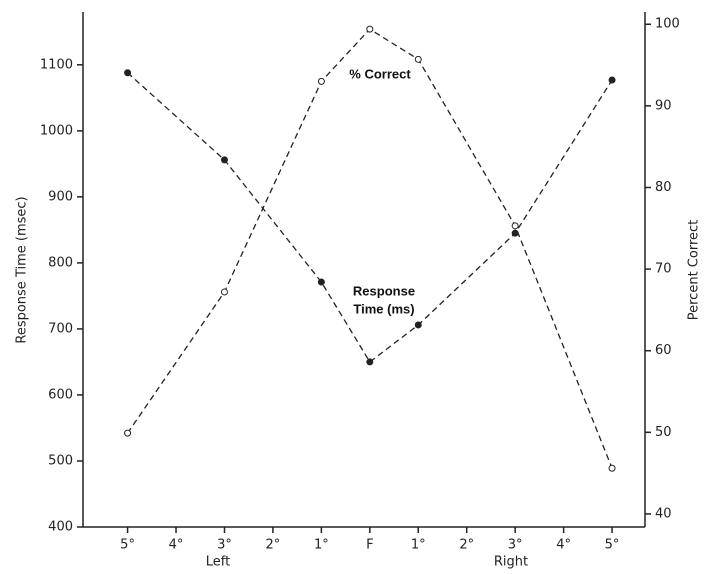 This screenshot has width=705, height=574. What do you see at coordinates (663, 105) in the screenshot?
I see `y2-tick-label: 90` at bounding box center [663, 105].